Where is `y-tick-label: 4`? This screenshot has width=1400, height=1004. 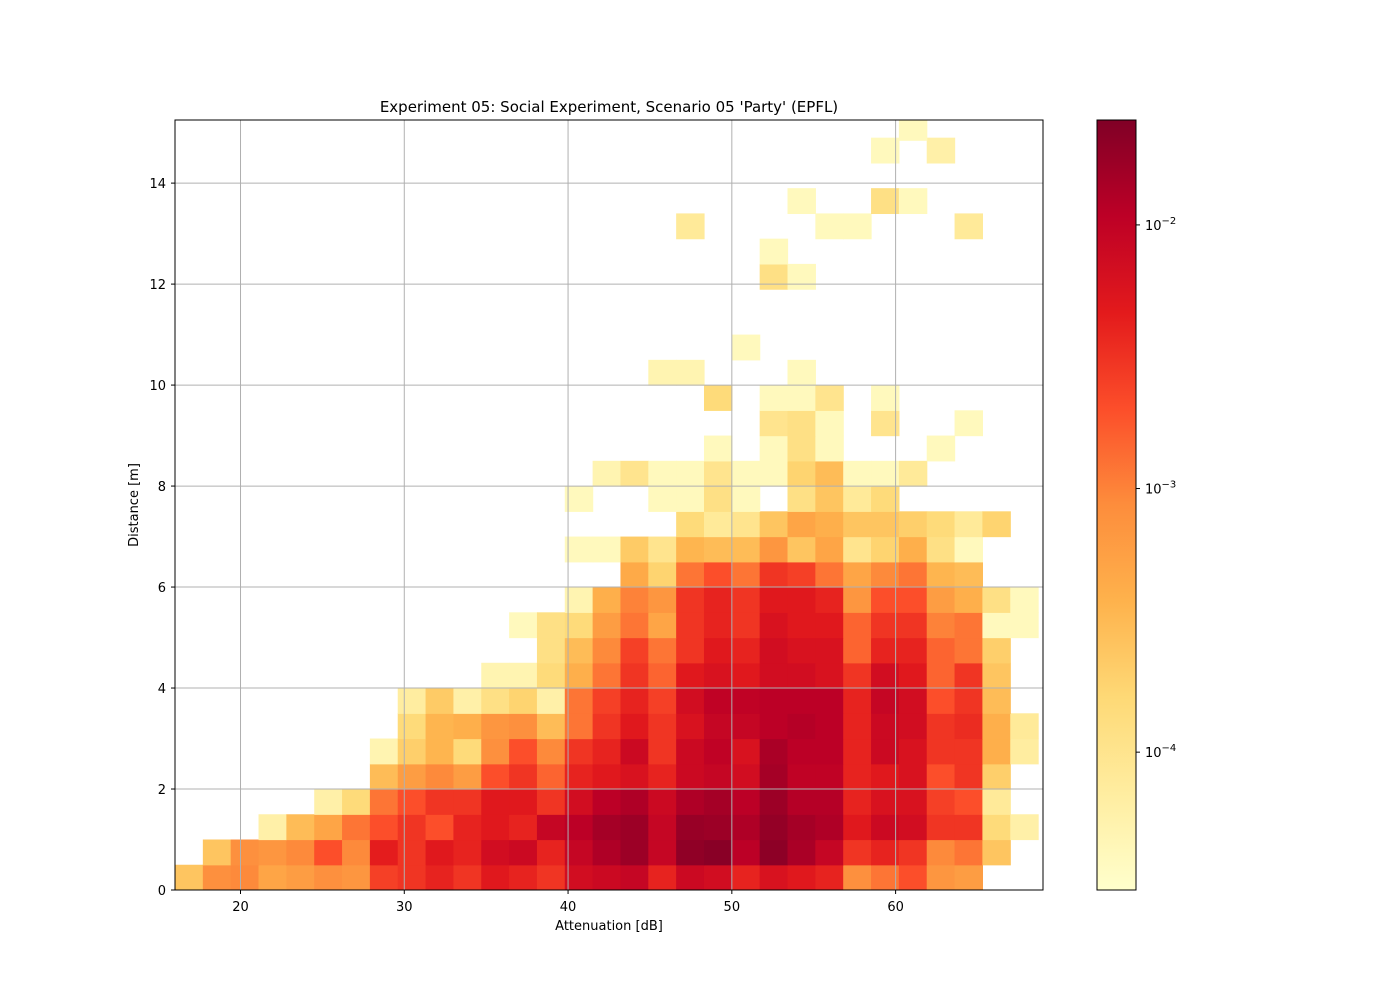 y-tick-label: 4 is located at coordinates (162, 689).